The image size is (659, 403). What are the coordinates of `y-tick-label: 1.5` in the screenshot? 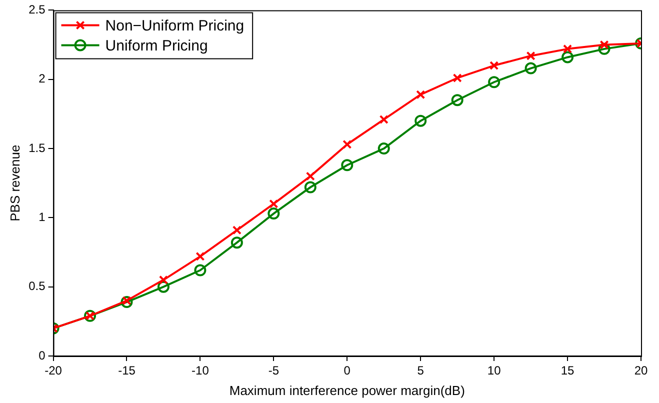 It's located at (37, 147).